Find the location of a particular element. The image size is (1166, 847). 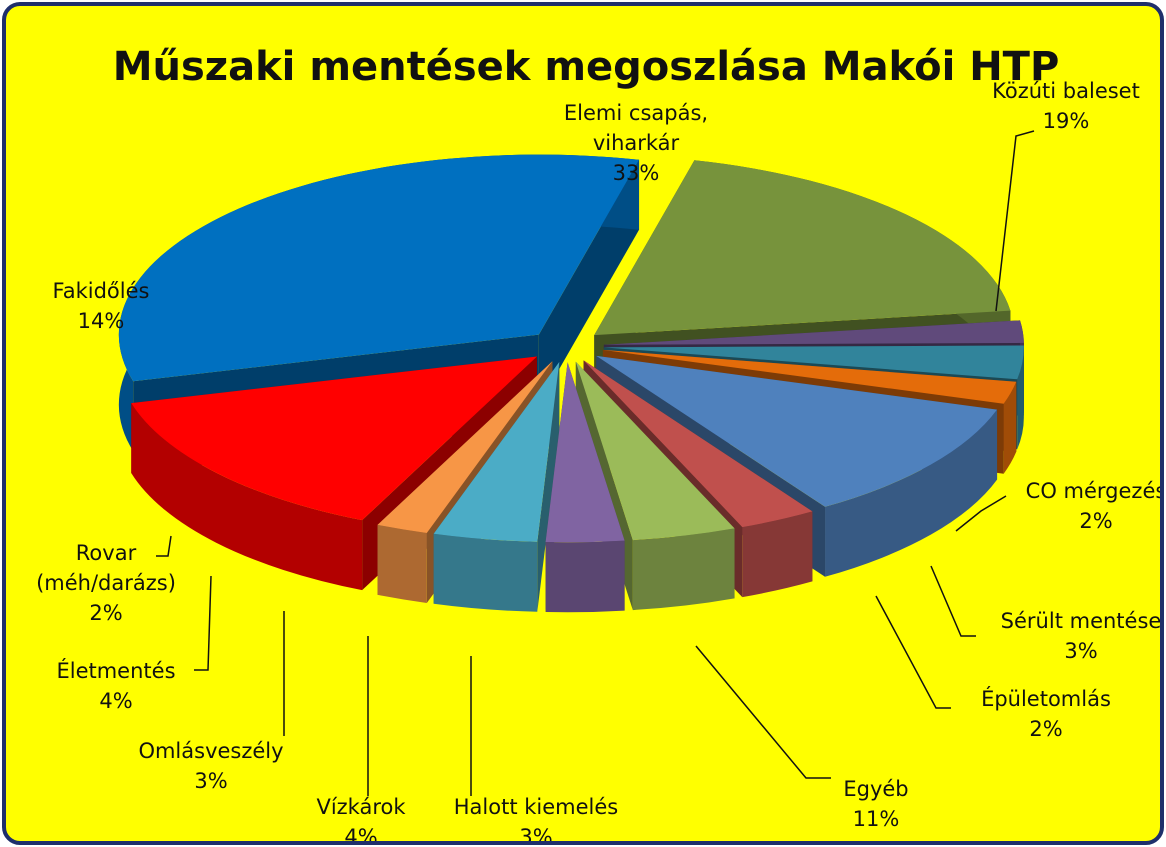

data-label: Elemi csapás, viharkár 33% is located at coordinates (636, 143).